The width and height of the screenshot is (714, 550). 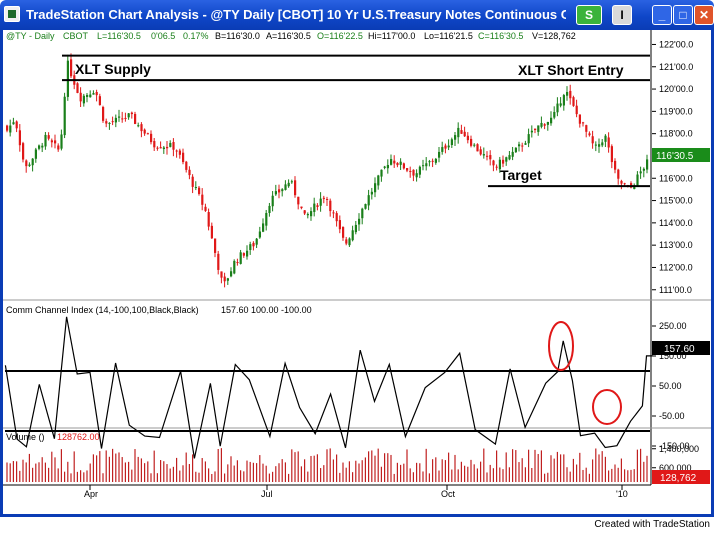 What do you see at coordinates (676, 178) in the screenshot?
I see `price-tick-label: 116'00.0` at bounding box center [676, 178].